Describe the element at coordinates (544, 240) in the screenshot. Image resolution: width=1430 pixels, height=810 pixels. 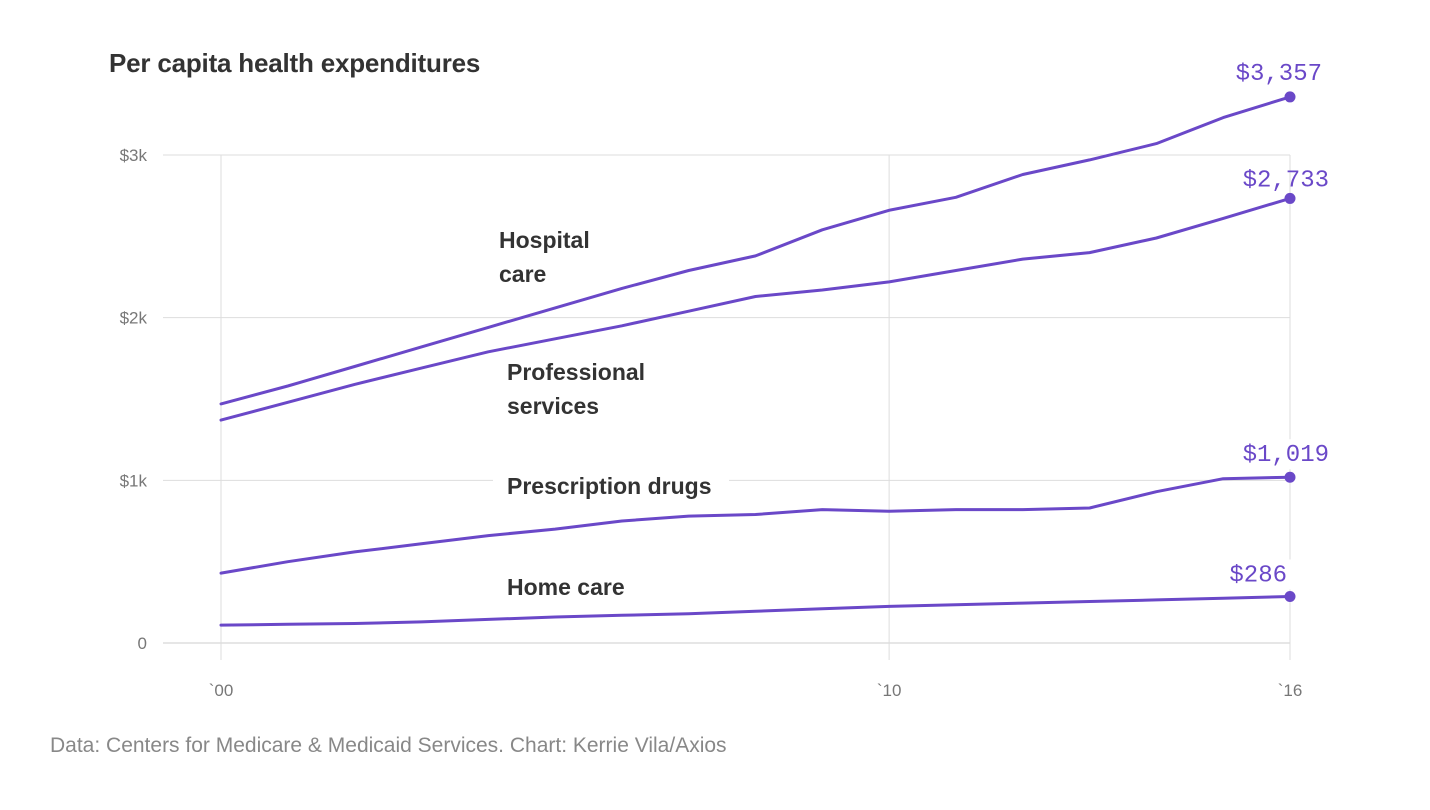
I see `series-label-line: Hospital` at that location.